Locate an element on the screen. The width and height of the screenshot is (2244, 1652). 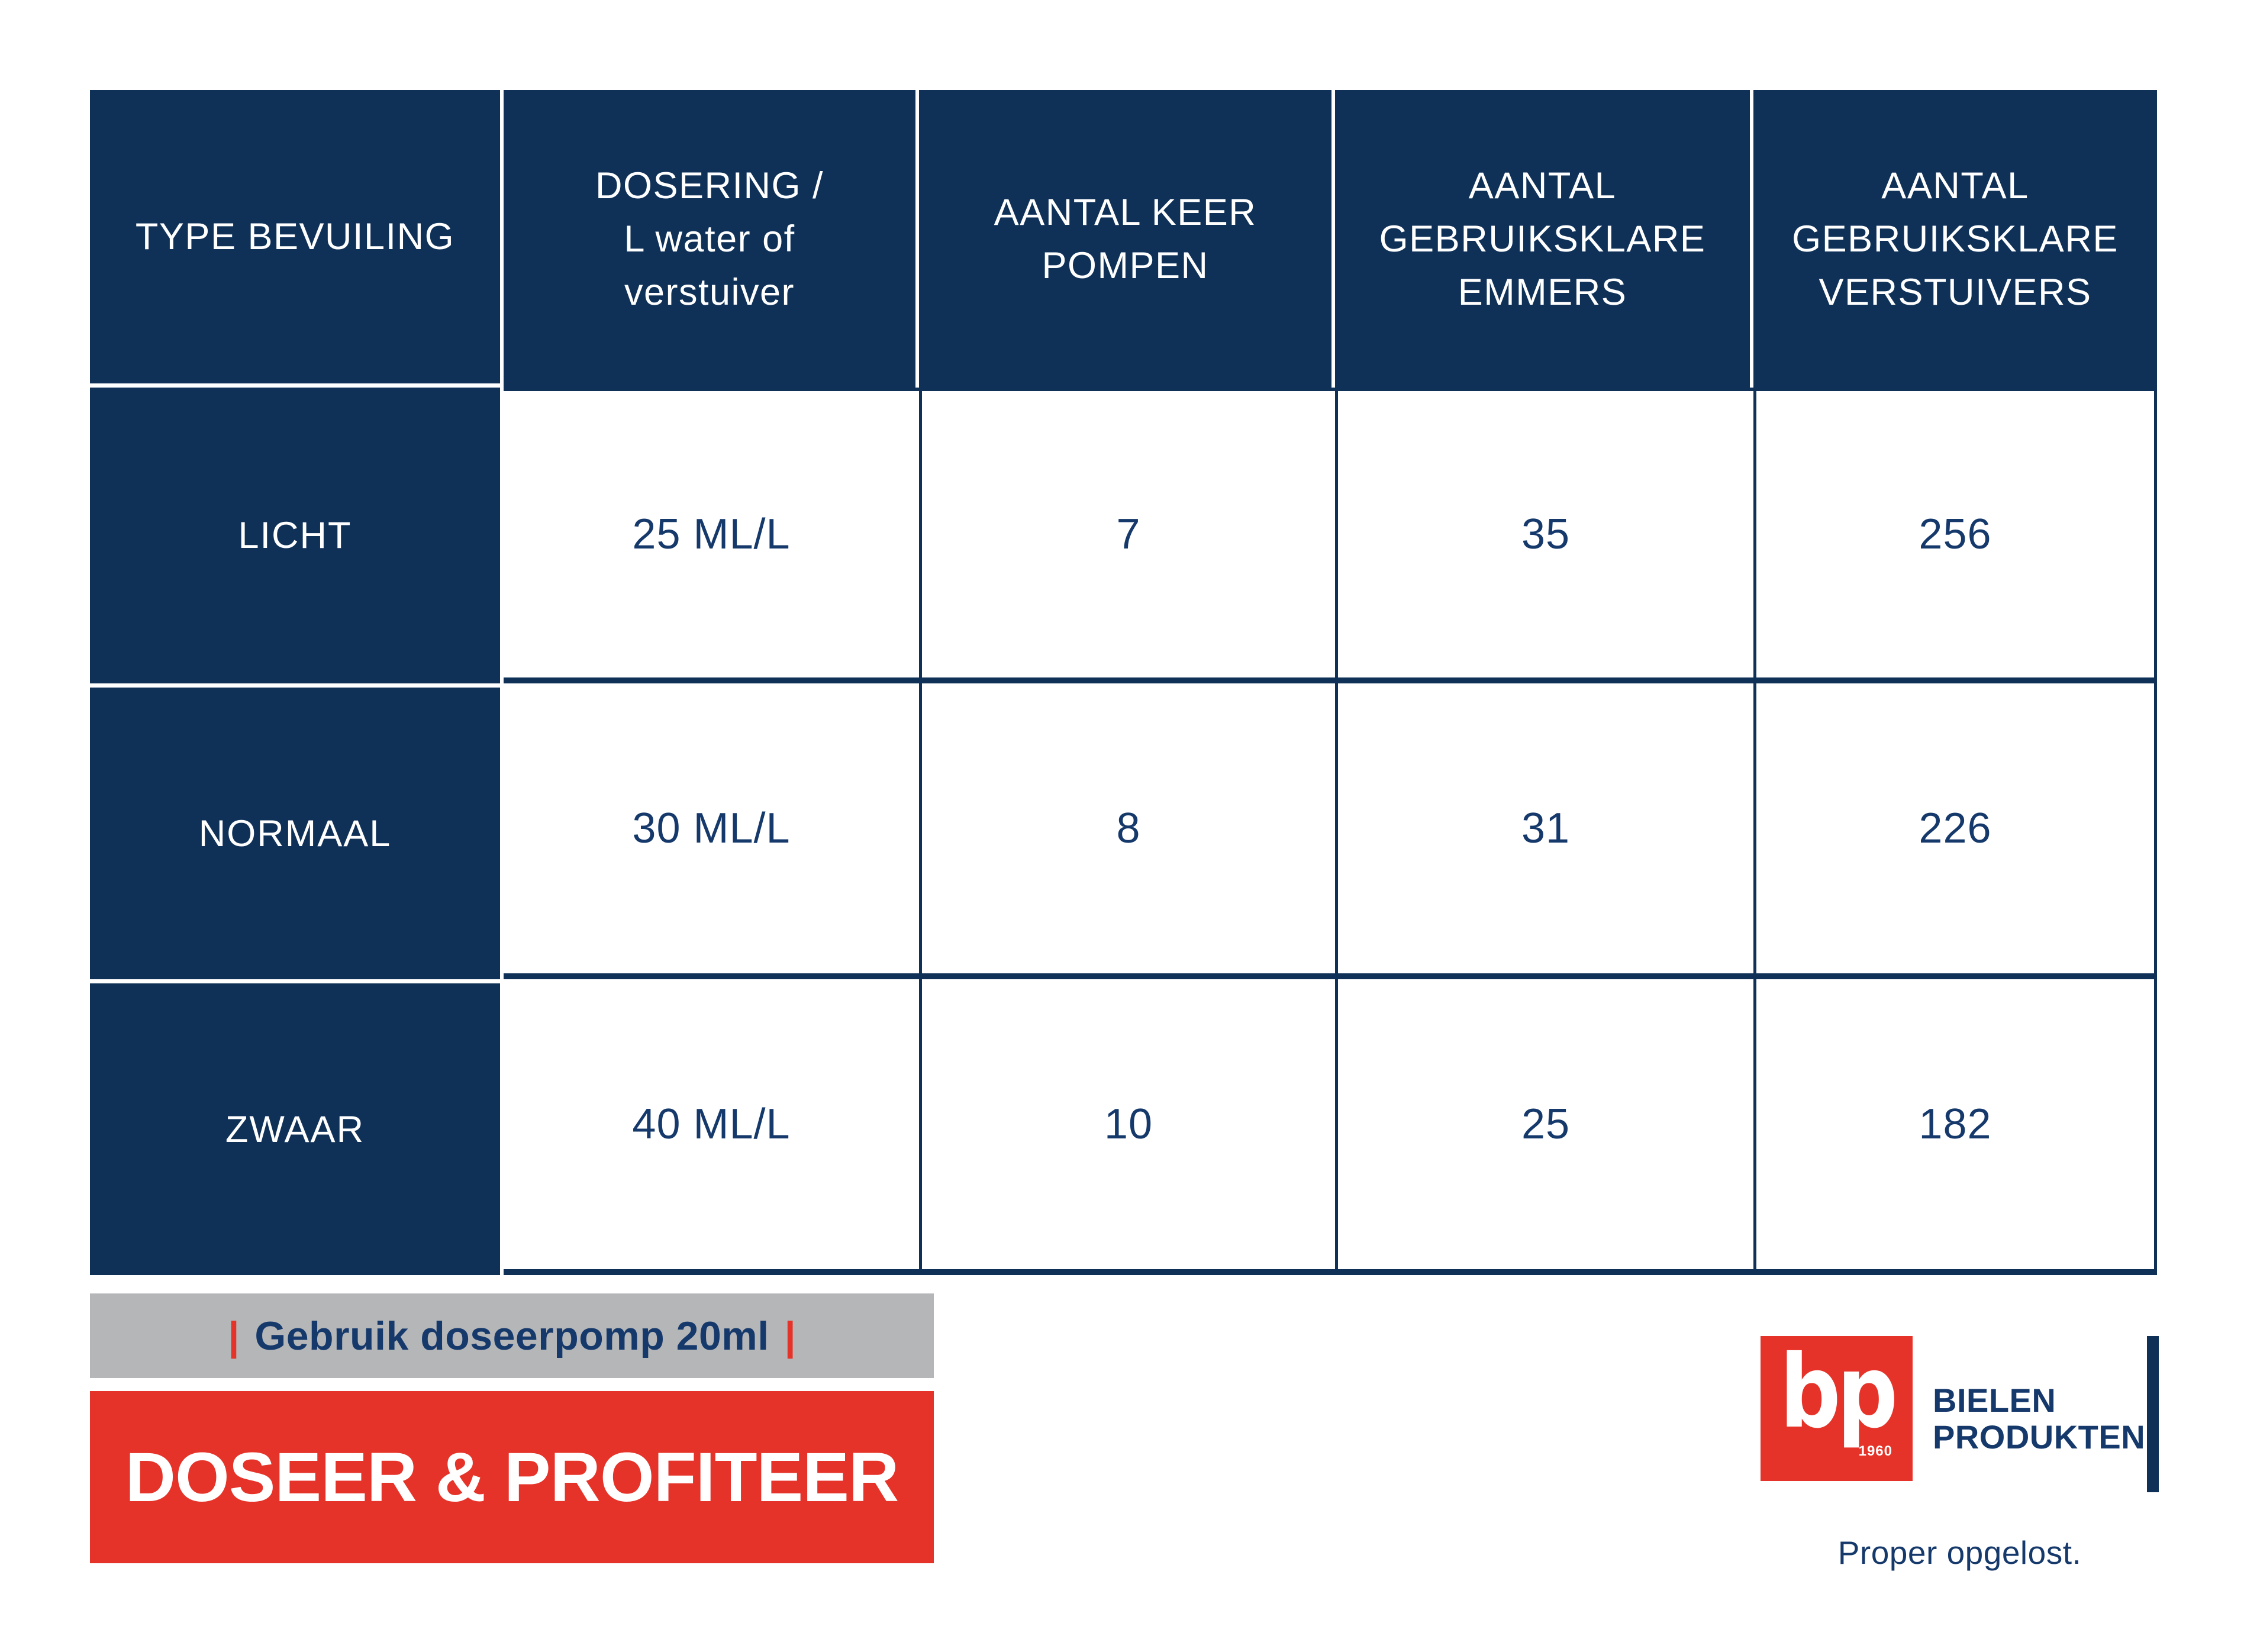
header-line: VERSTUIVERS is located at coordinates (1956, 292).